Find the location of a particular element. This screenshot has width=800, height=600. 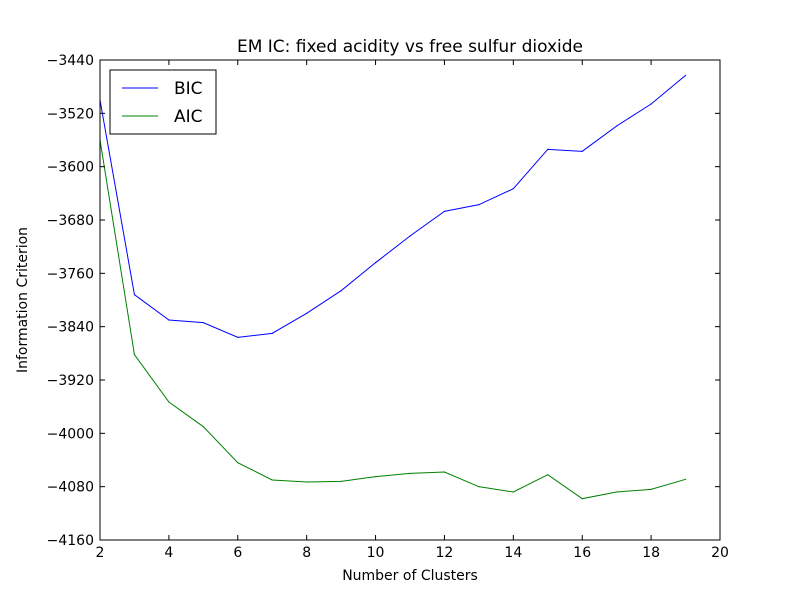

x-tick-label: 18 is located at coordinates (651, 553).